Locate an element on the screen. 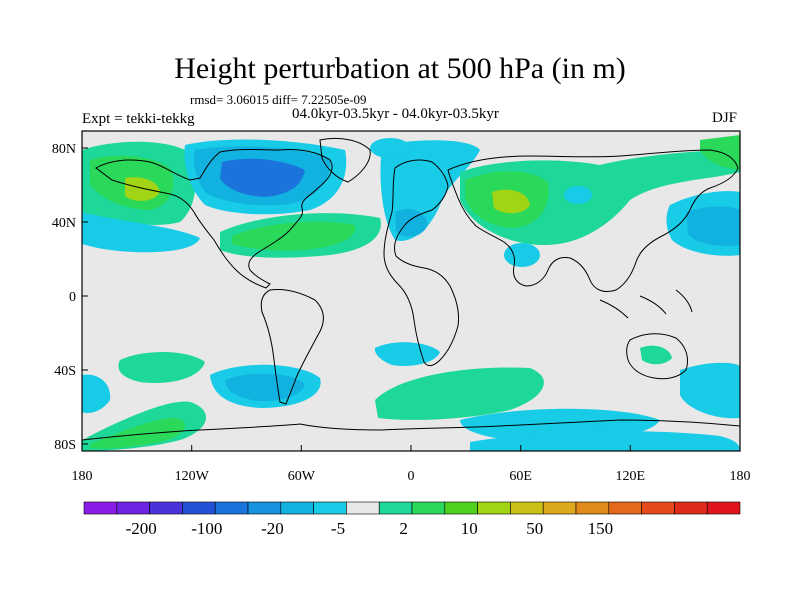  contour-positive-australia is located at coordinates (656, 355).